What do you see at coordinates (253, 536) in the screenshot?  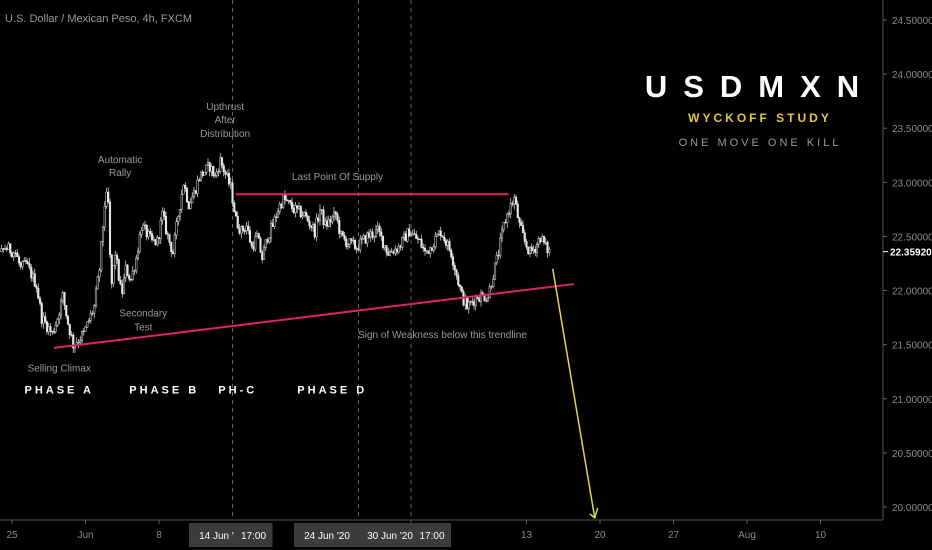 I see `date-marker-label: 17:00` at bounding box center [253, 536].